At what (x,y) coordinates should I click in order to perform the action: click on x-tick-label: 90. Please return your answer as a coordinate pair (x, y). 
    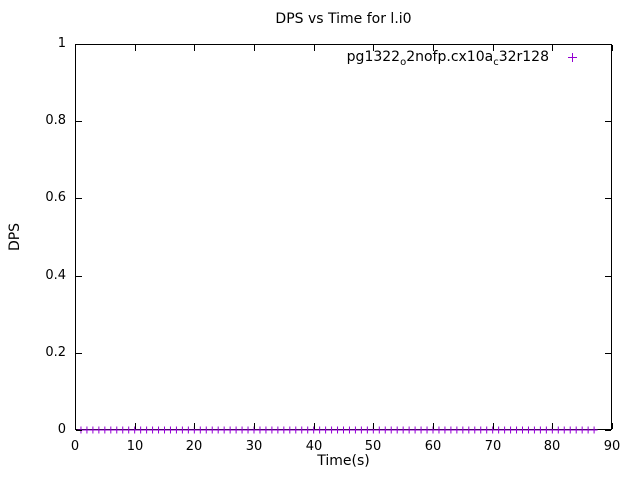
    Looking at the image, I should click on (612, 446).